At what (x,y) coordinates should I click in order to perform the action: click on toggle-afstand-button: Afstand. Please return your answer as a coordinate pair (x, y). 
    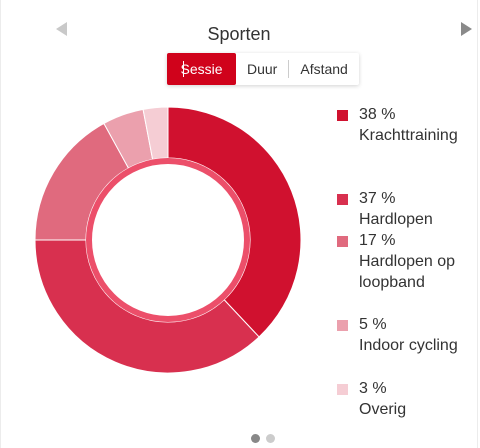
    Looking at the image, I should click on (324, 69).